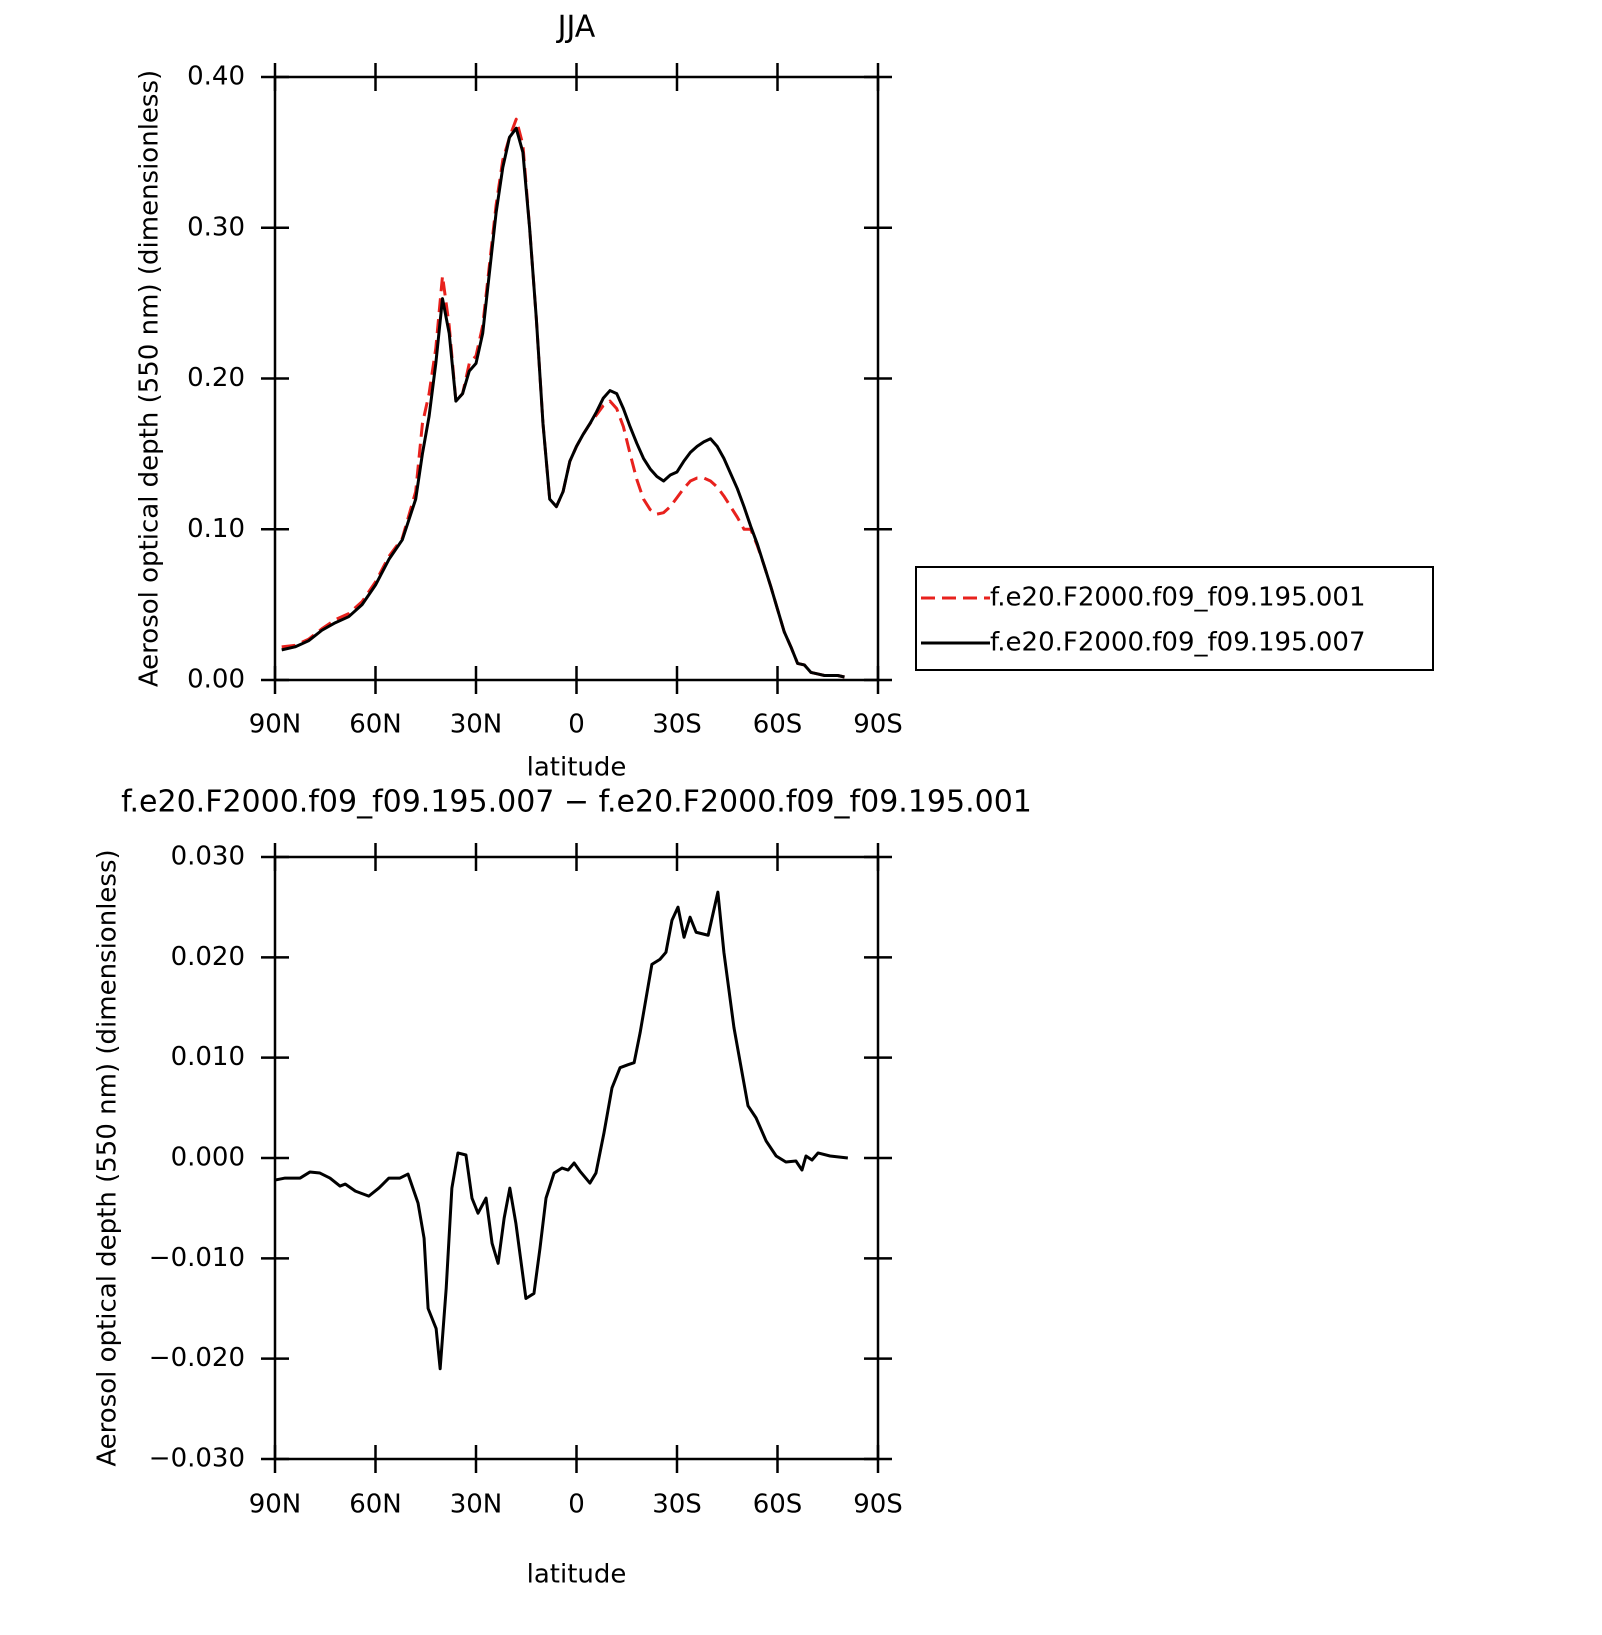  Describe the element at coordinates (208, 1158) in the screenshot. I see `y-tick-label: 0.000` at that location.